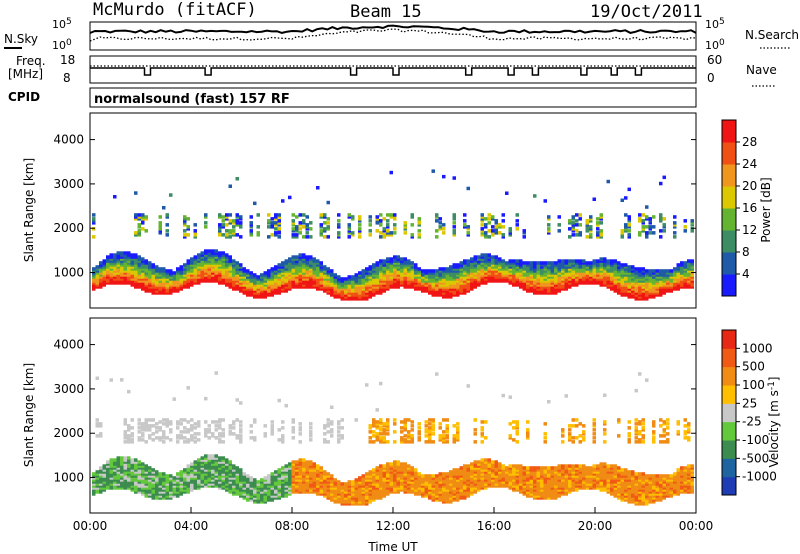 This screenshot has width=800, height=554. I want to click on nsky-trace, so click(393, 29).